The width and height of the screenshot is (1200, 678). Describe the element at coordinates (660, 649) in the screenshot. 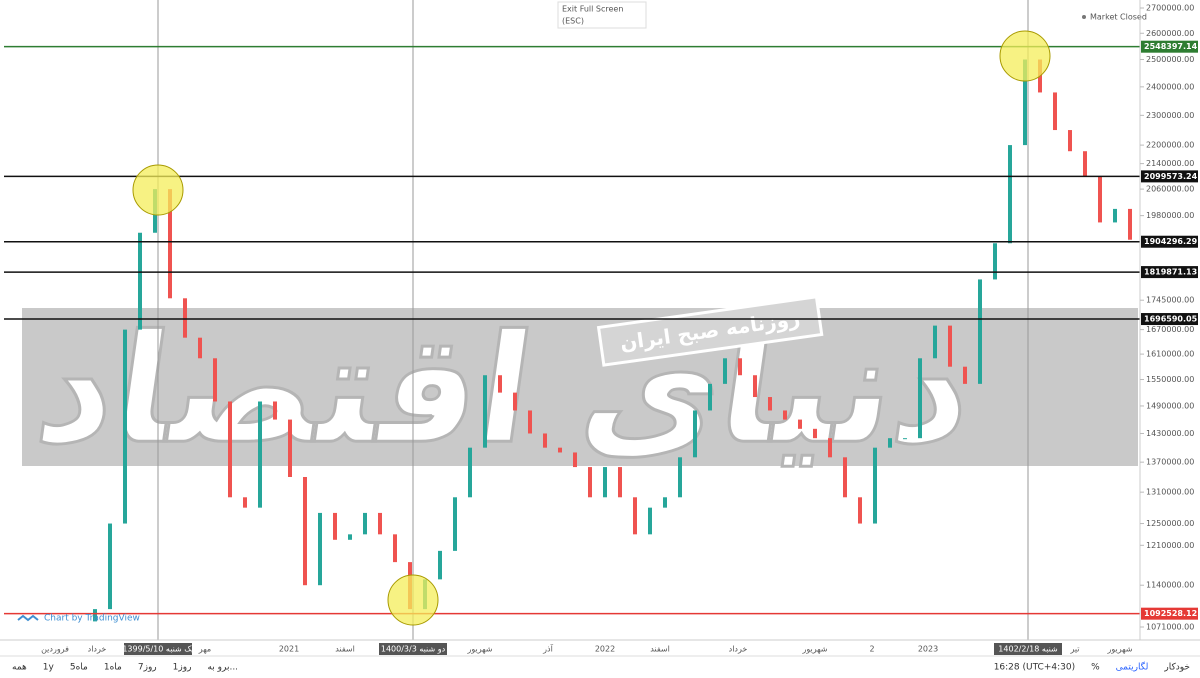

I see `x-tick-label: اسفند` at that location.